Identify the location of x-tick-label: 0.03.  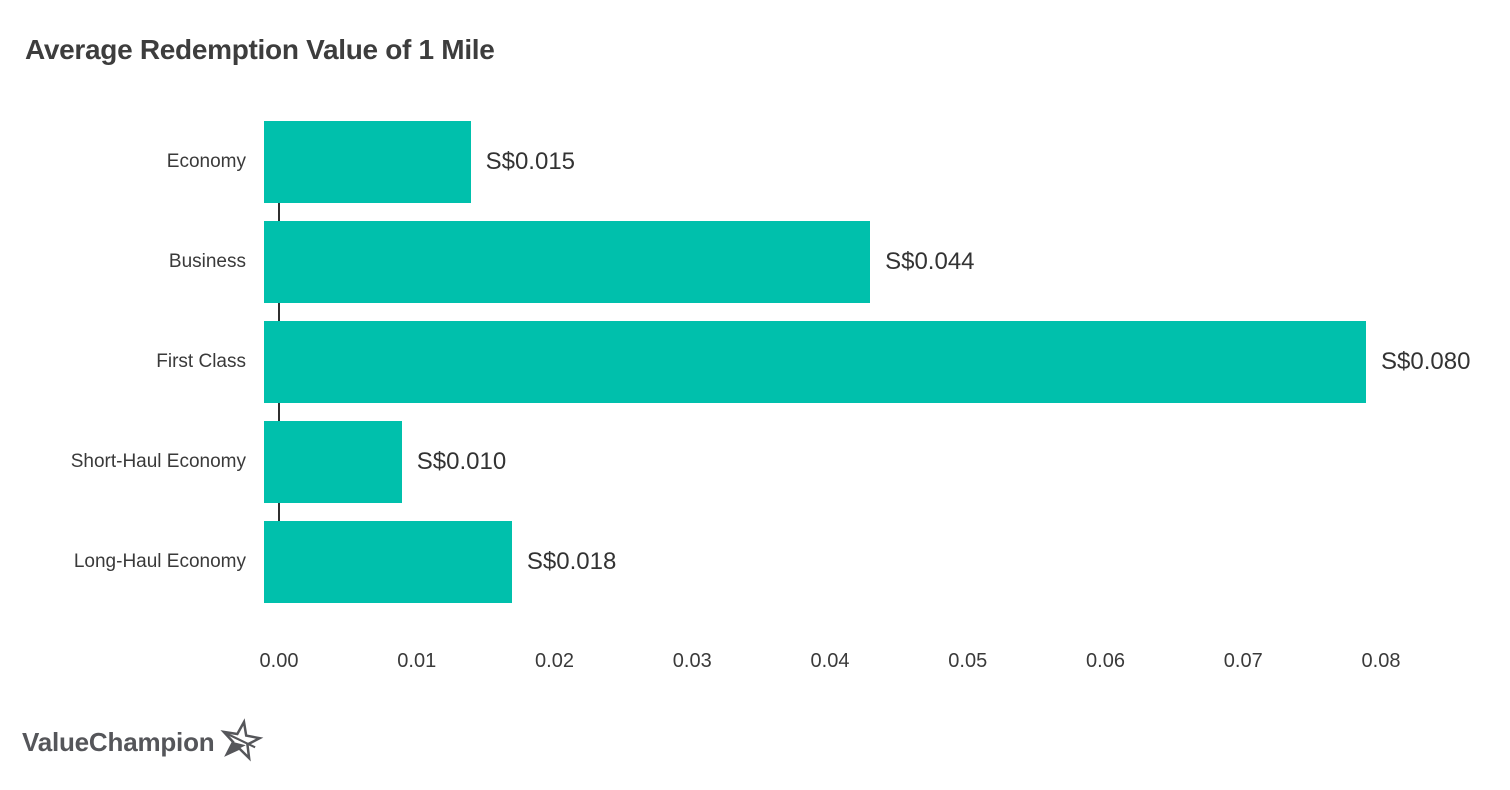
(692, 661).